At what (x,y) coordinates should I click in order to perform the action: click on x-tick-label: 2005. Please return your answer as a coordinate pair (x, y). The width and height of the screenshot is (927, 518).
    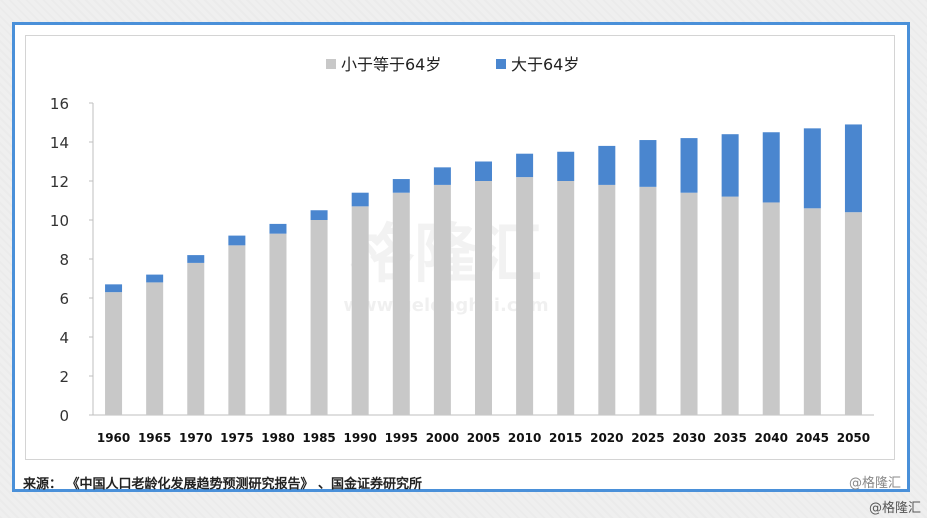
    Looking at the image, I should click on (483, 438).